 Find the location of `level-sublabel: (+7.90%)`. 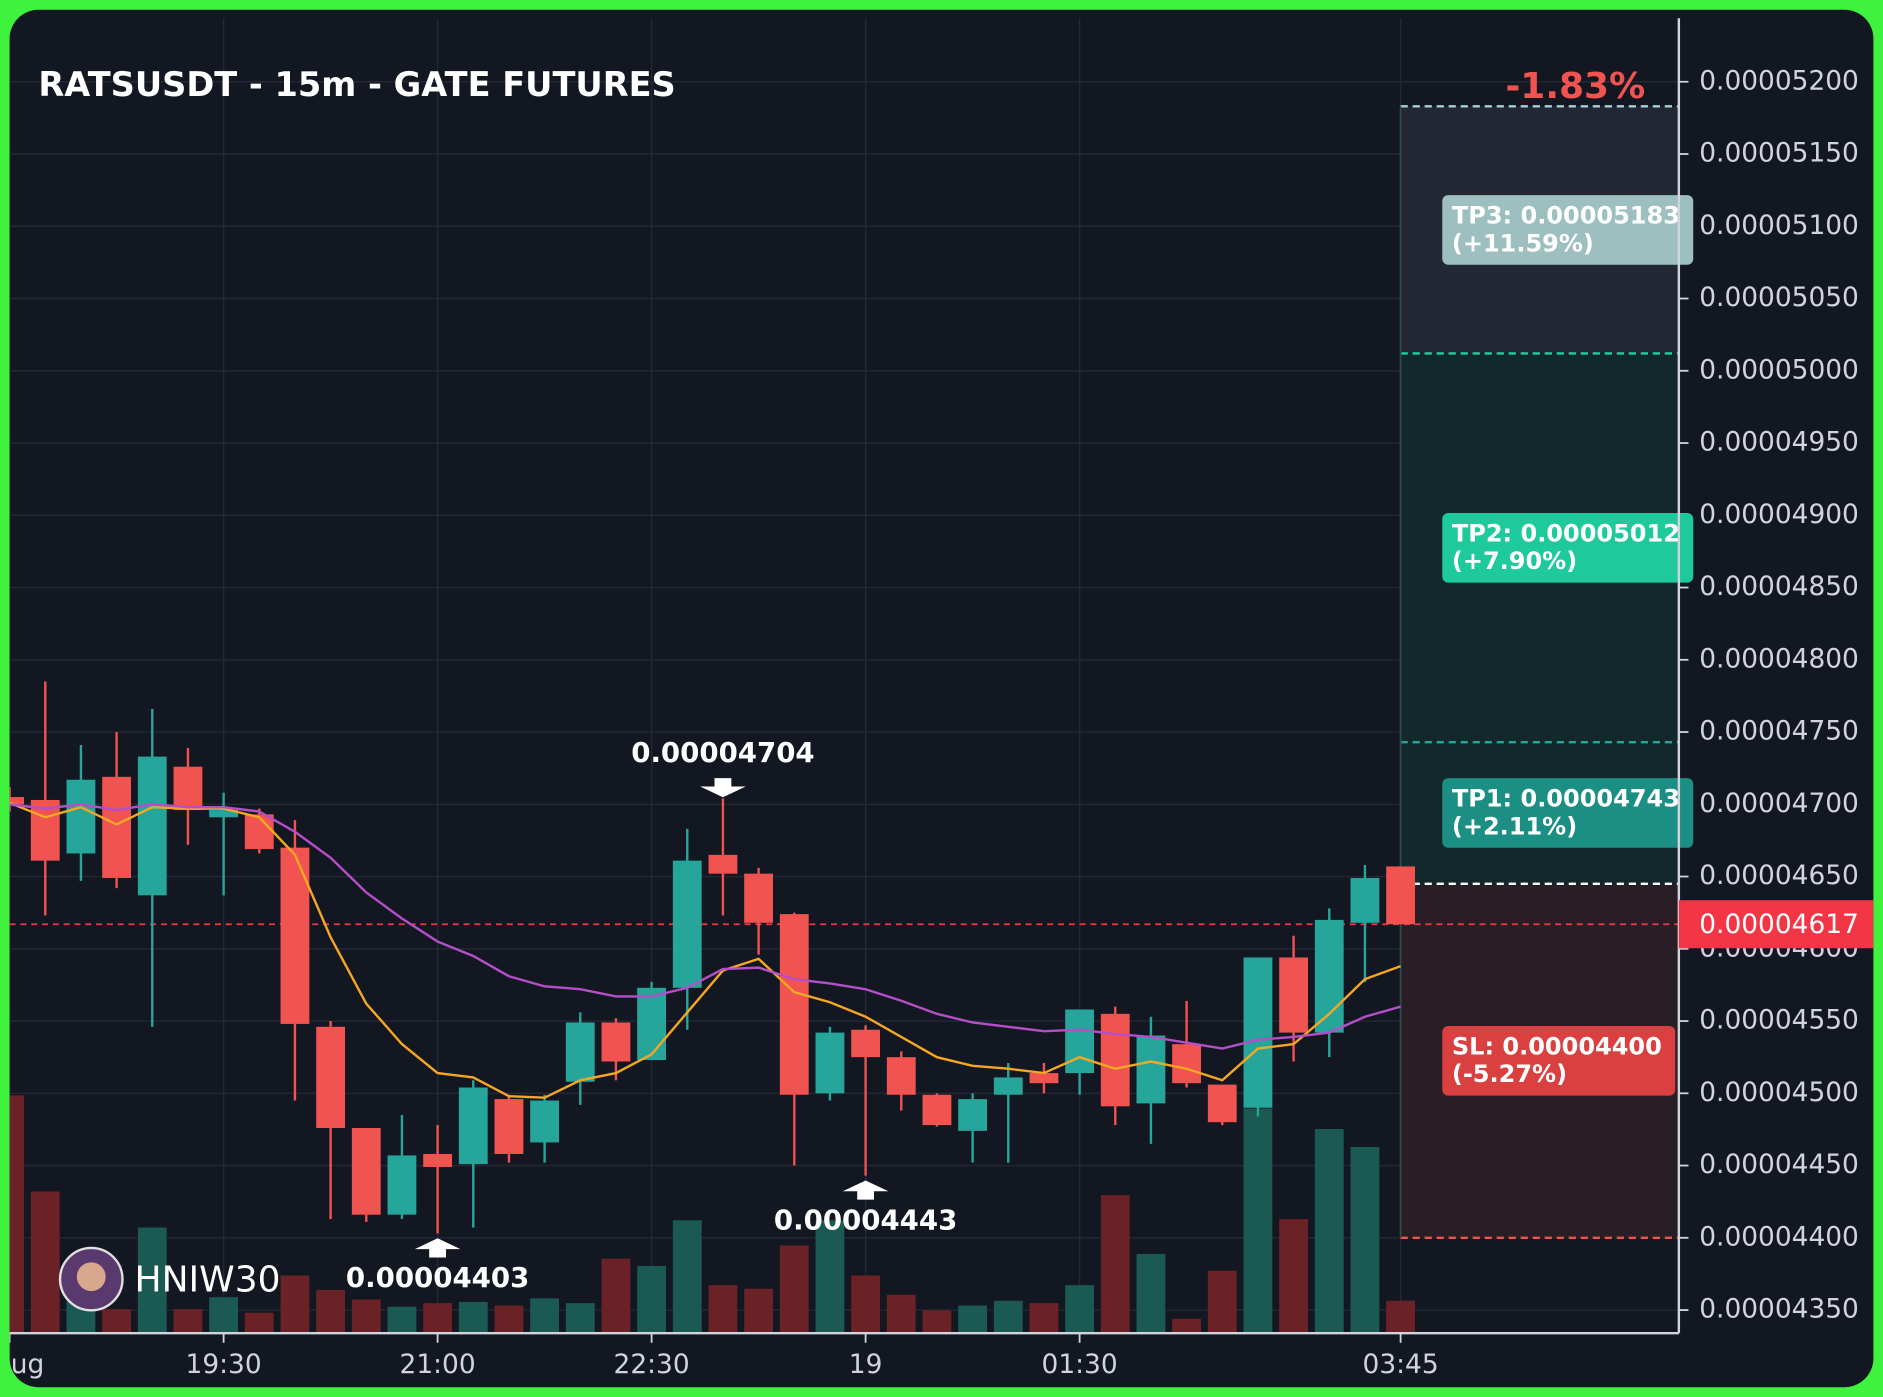

level-sublabel: (+7.90%) is located at coordinates (1514, 561).